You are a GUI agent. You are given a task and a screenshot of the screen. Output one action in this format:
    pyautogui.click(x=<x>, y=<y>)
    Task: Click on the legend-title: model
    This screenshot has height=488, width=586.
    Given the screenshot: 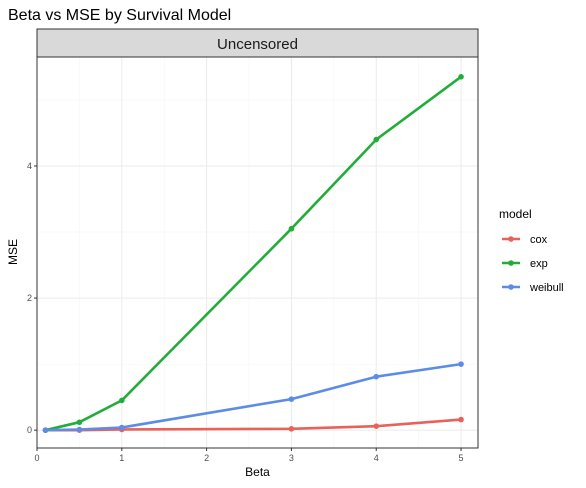 What is the action you would take?
    pyautogui.click(x=515, y=214)
    